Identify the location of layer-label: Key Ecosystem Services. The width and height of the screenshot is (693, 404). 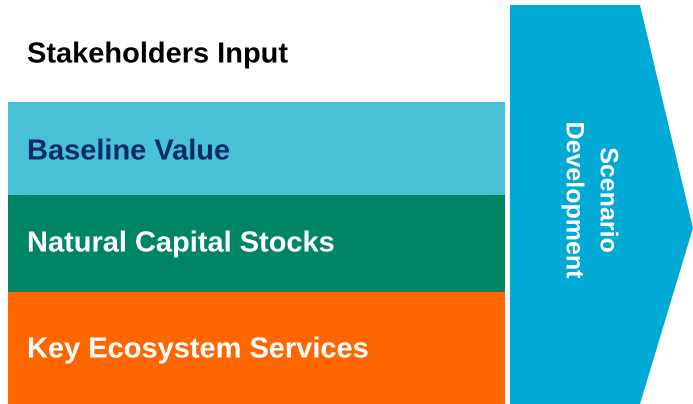
(198, 349).